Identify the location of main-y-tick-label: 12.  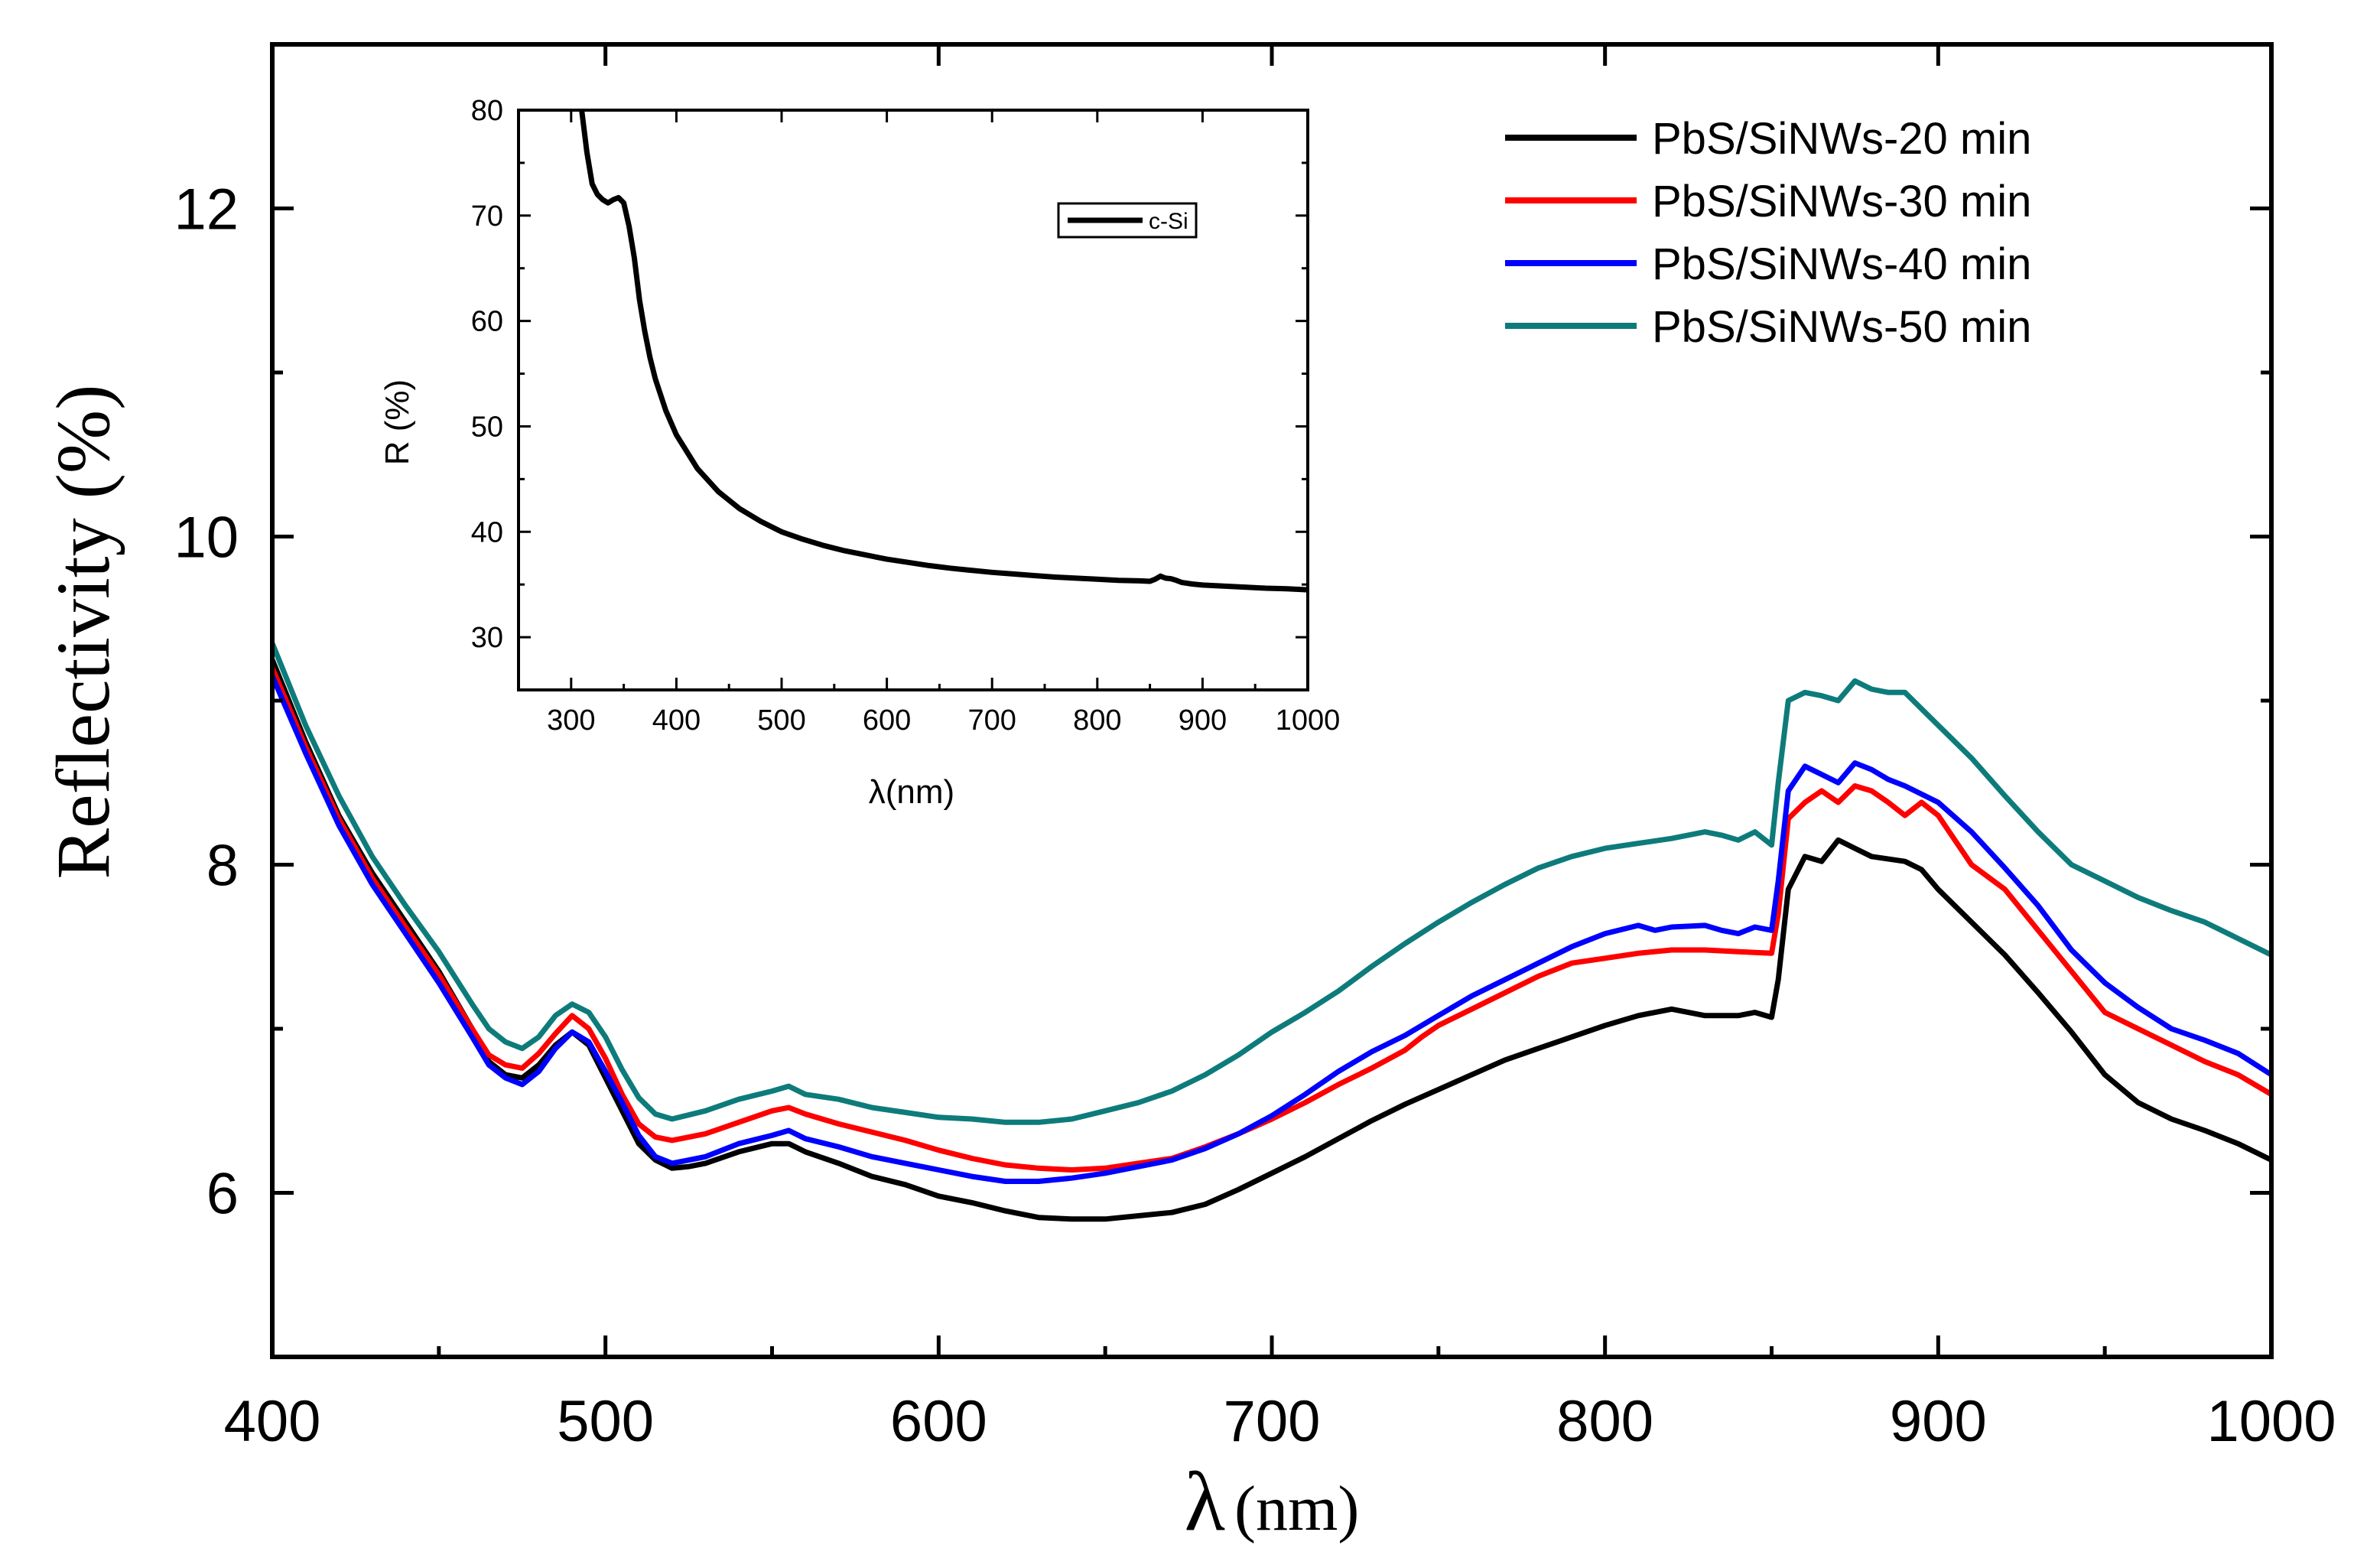
(206, 209).